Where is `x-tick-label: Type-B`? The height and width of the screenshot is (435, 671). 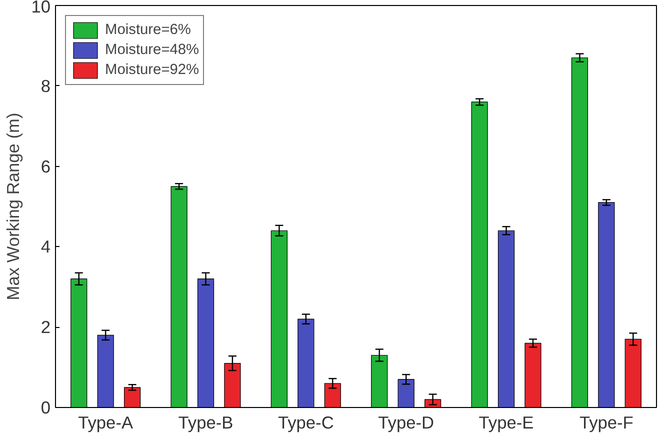
x-tick-label: Type-B is located at coordinates (206, 422).